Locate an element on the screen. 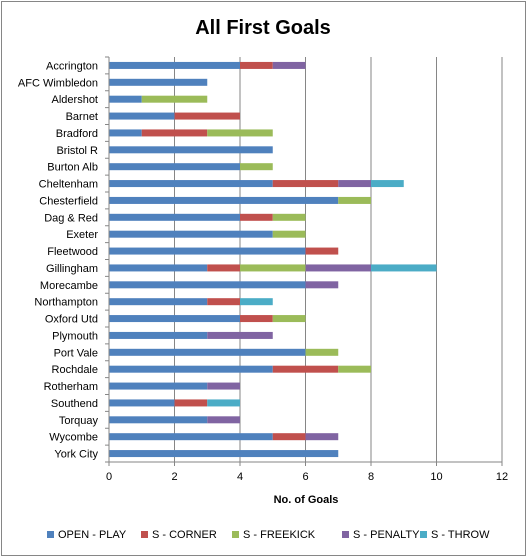  category-label: Port Vale is located at coordinates (76, 353).